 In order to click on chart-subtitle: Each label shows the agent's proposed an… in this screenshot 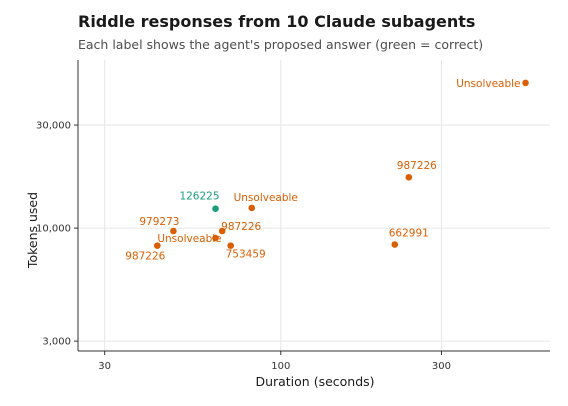, I will do `click(280, 44)`.